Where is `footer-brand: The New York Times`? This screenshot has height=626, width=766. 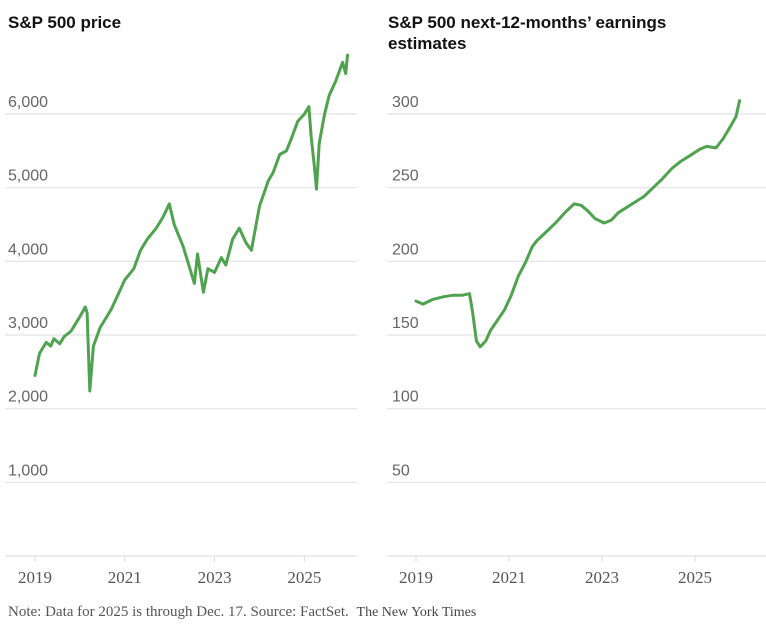 footer-brand: The New York Times is located at coordinates (416, 612).